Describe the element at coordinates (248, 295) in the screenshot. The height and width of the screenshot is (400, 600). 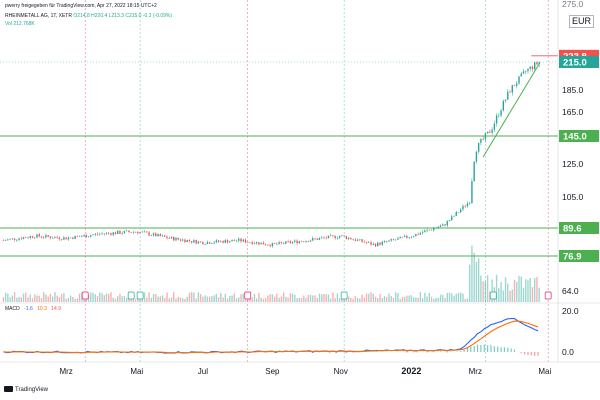
I see `event-marker-icon` at that location.